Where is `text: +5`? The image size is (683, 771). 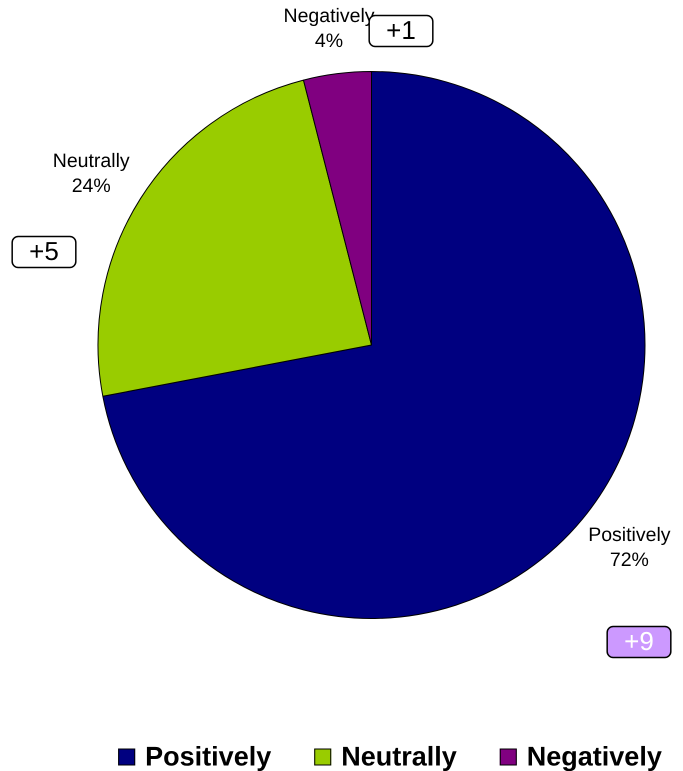
text: +5 is located at coordinates (44, 251).